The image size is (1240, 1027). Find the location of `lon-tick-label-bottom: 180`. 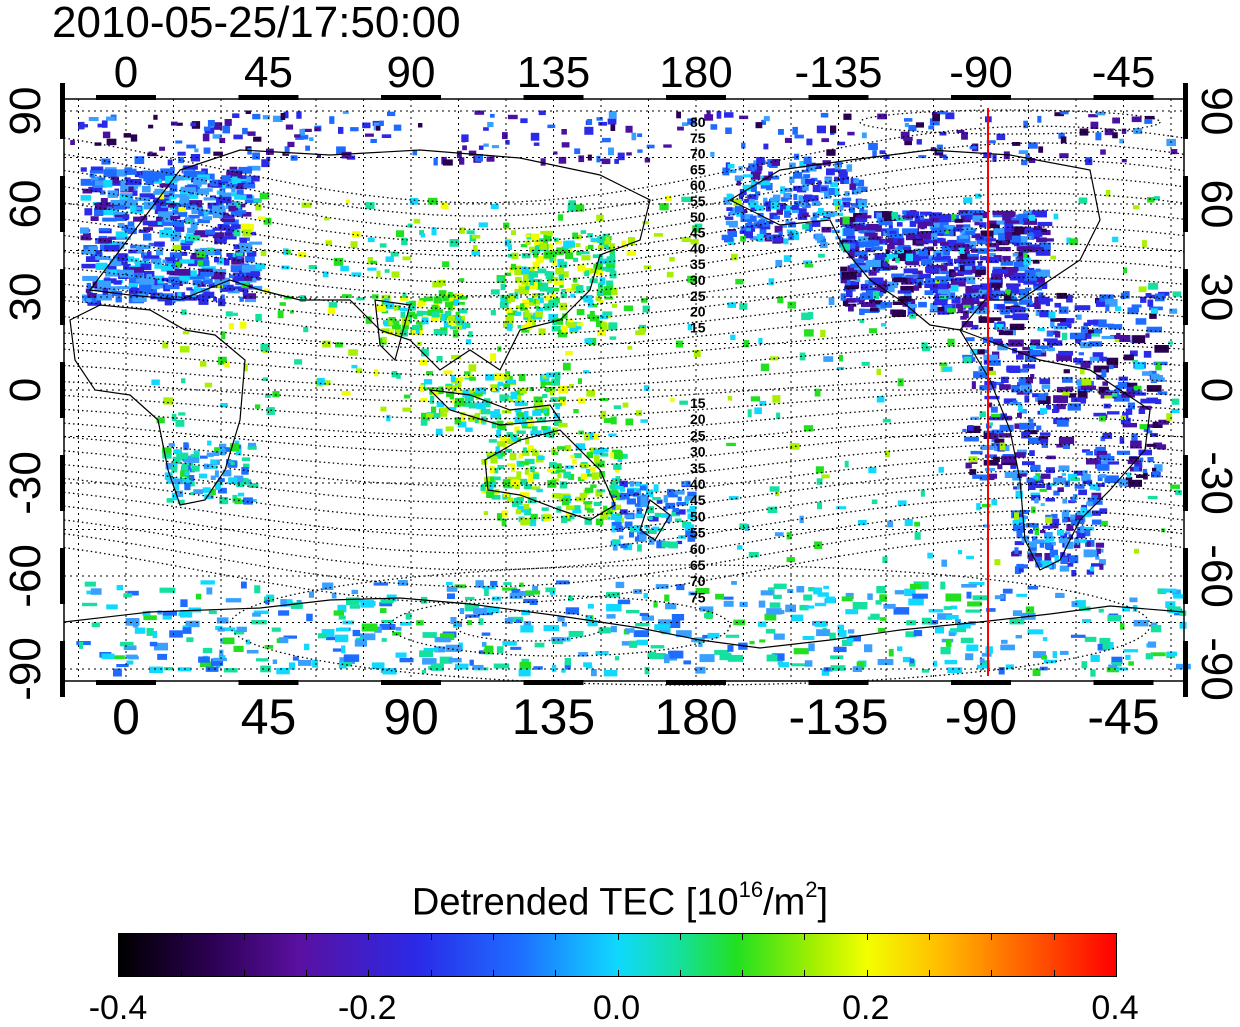

lon-tick-label-bottom: 180 is located at coordinates (695, 717).